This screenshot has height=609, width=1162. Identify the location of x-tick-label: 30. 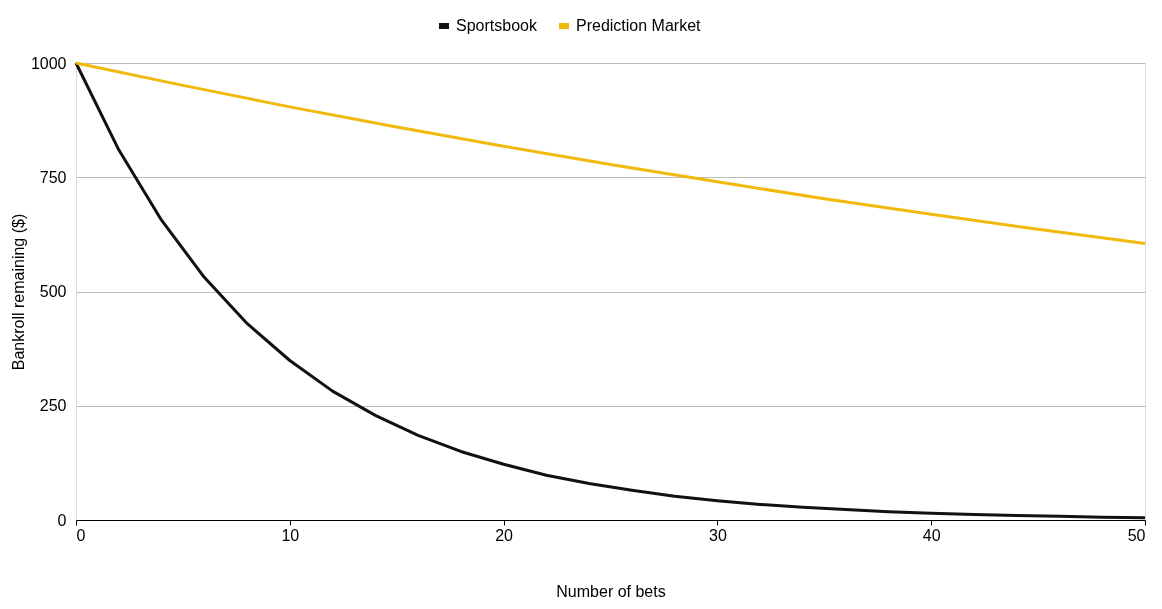
(718, 535).